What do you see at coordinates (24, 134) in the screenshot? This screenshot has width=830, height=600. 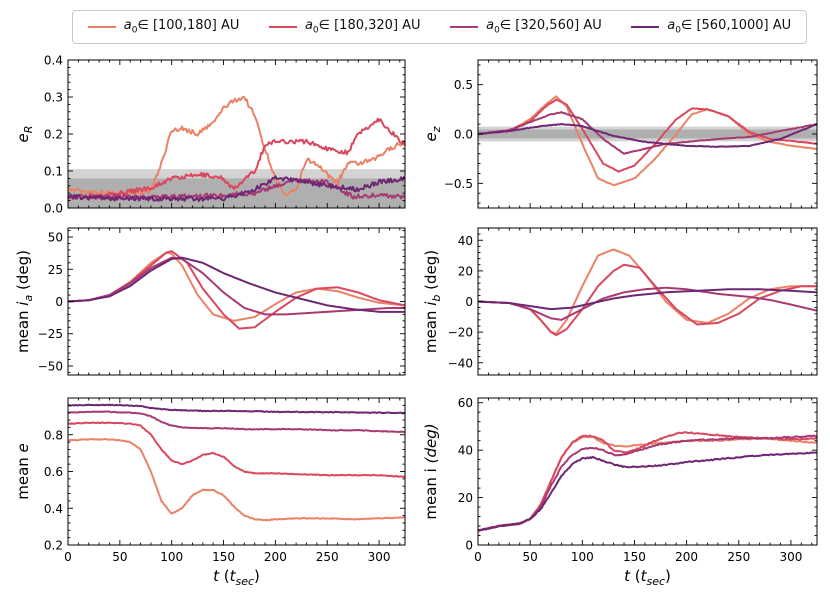 I see `y-axis-label: eR` at bounding box center [24, 134].